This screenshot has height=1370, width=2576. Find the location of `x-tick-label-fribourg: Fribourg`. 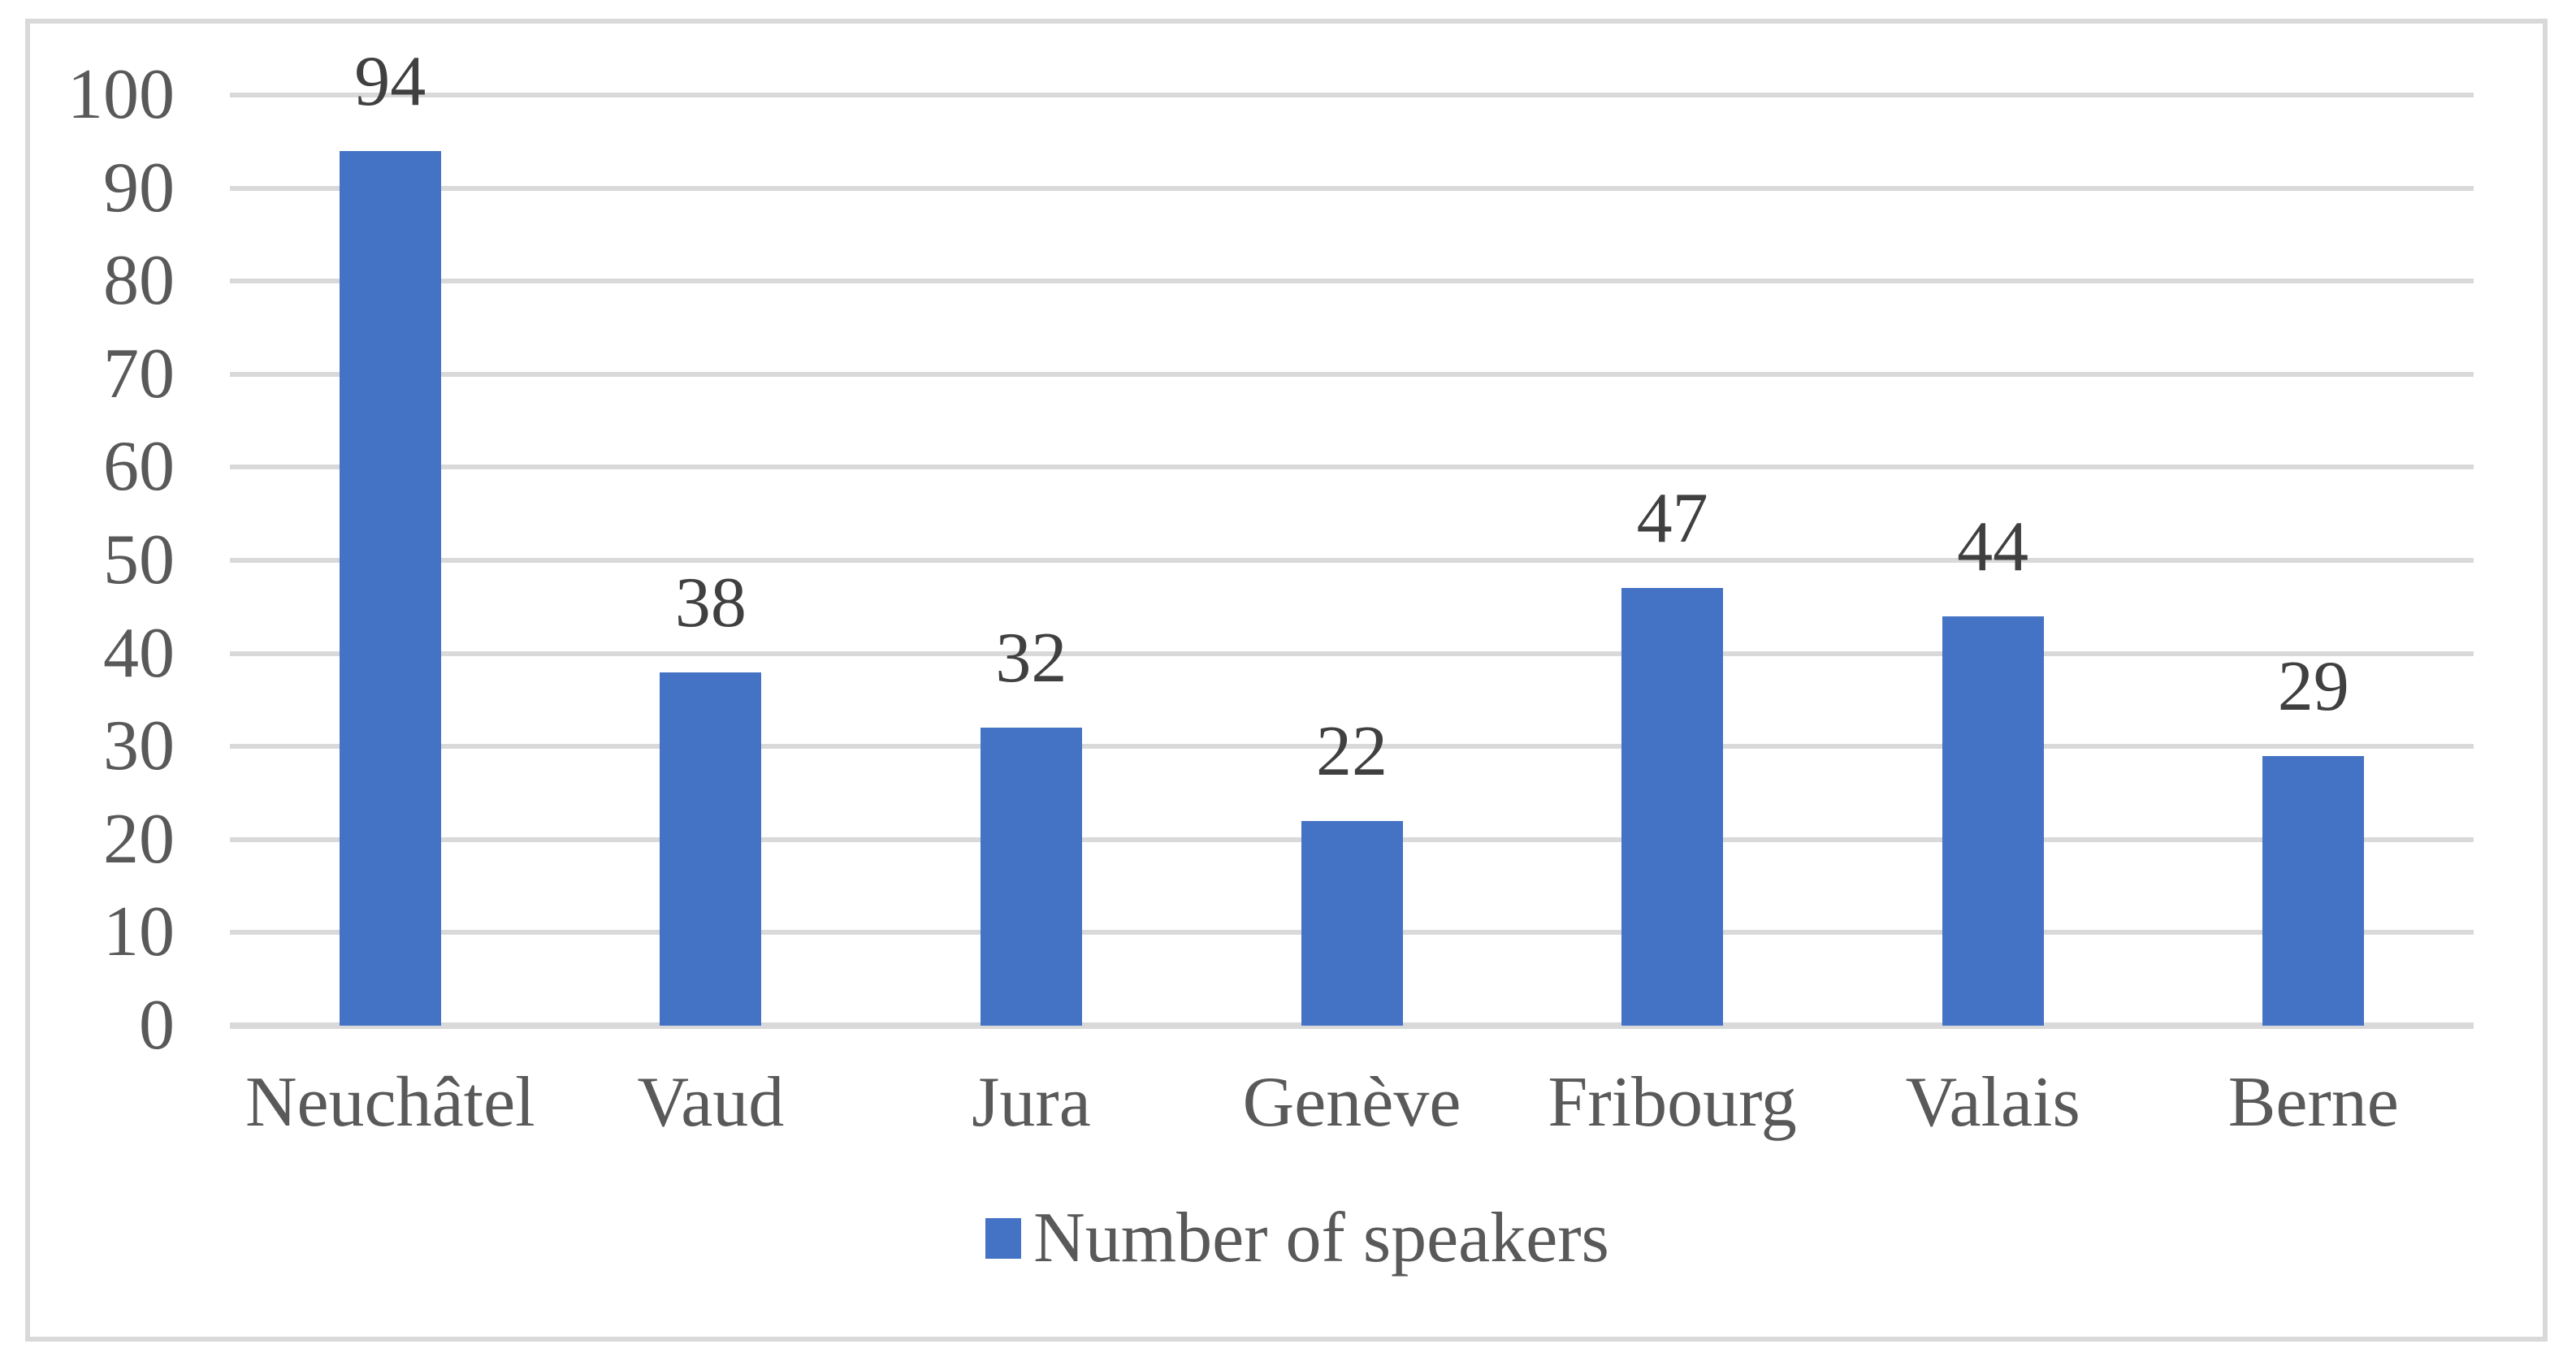

x-tick-label-fribourg: Fribourg is located at coordinates (1673, 1102).